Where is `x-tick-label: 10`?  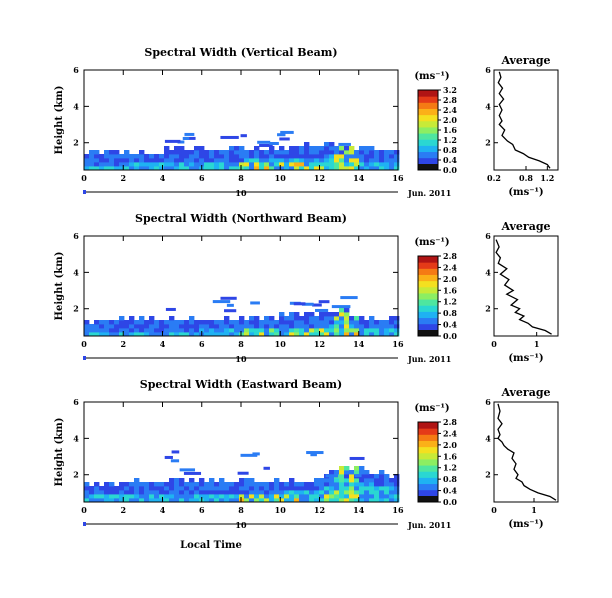
x-tick-label: 10 is located at coordinates (281, 510).